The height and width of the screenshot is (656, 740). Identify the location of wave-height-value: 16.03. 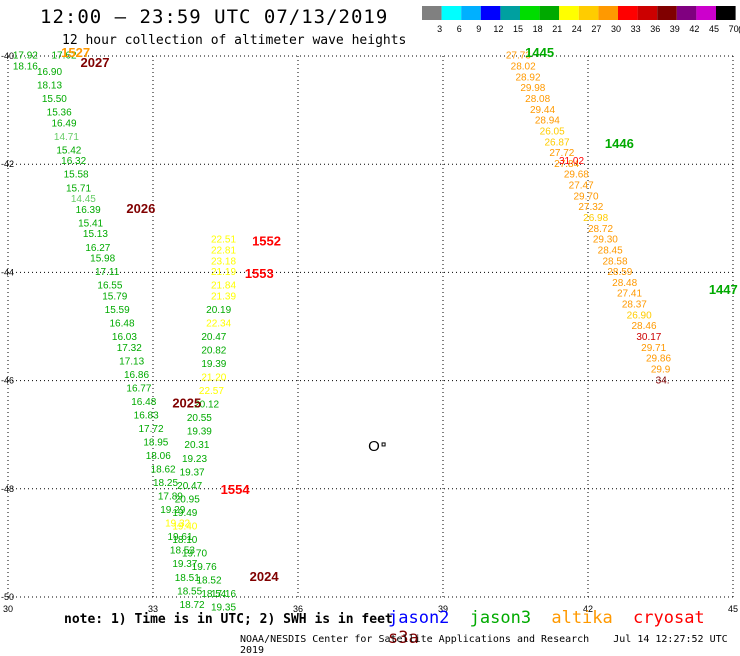
(124, 337).